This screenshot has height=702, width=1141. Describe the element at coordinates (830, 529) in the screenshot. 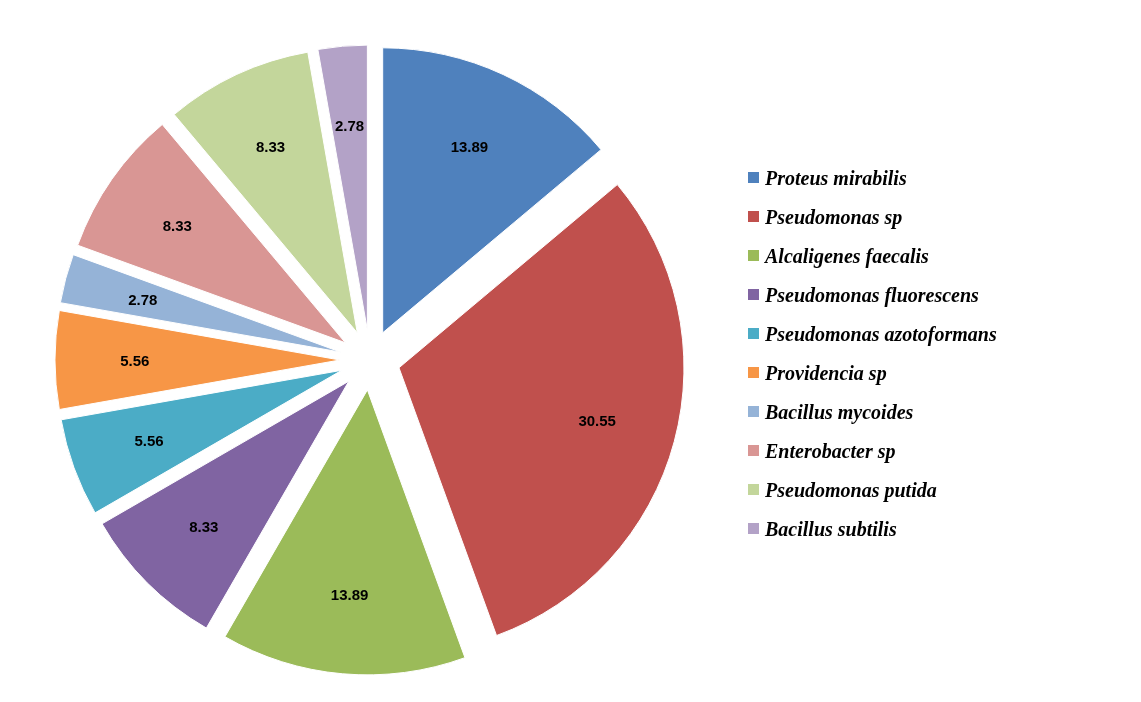

I see `legend-label: Bacillus subtilis` at that location.